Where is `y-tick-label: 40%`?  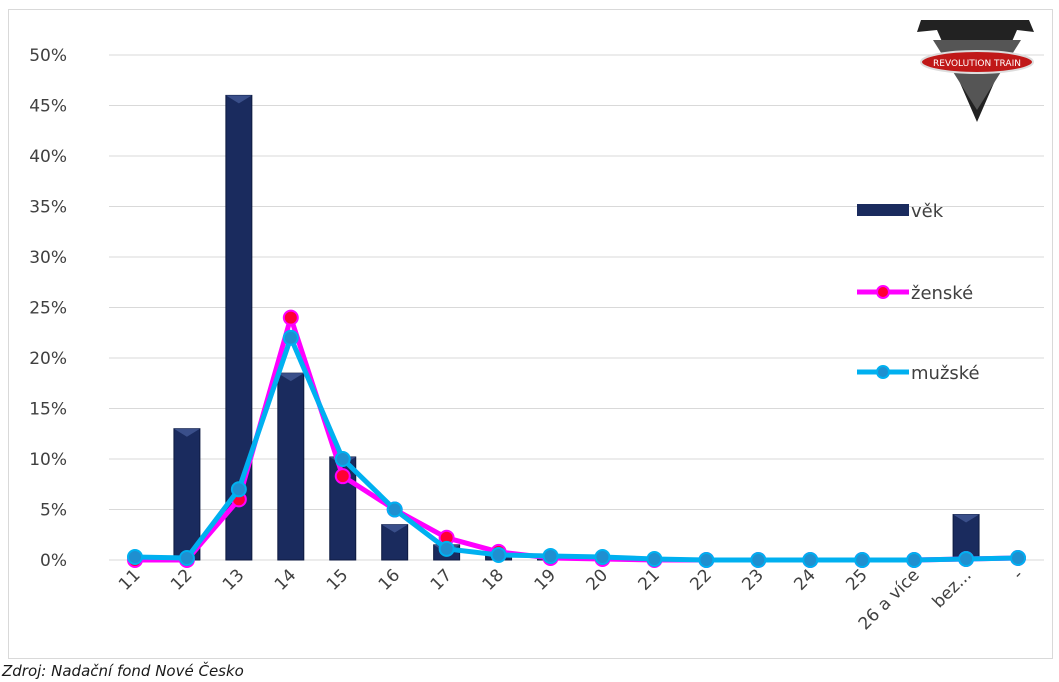
y-tick-label: 40% is located at coordinates (48, 157).